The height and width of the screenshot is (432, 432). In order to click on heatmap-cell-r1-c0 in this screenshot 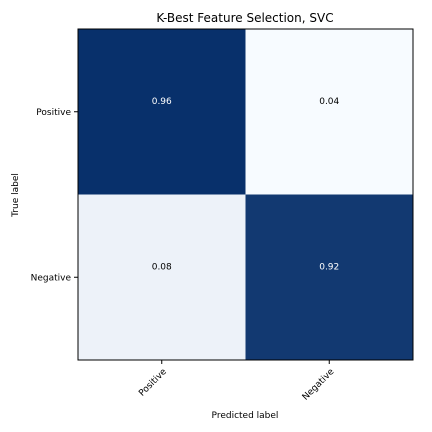, I will do `click(162, 277)`.